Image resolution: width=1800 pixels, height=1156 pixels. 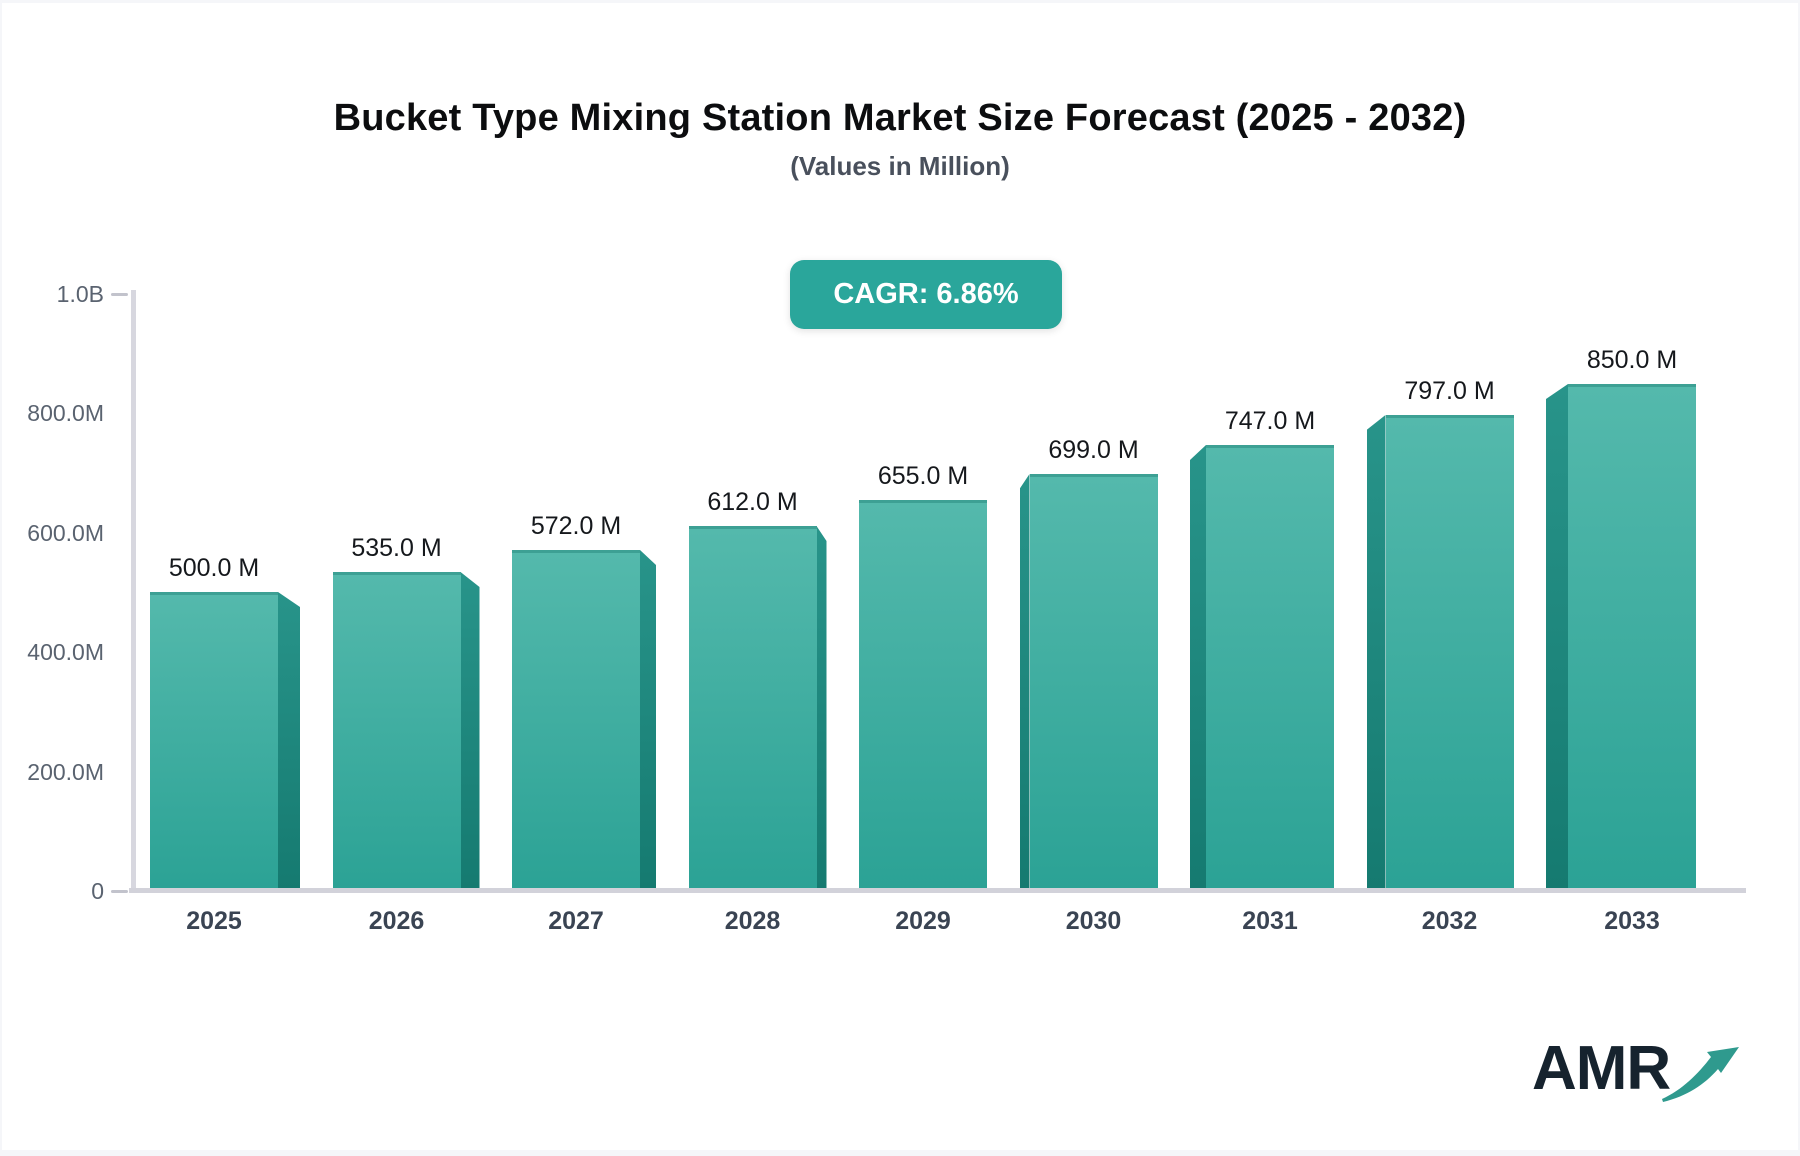 I want to click on bar-group-2026: 535.0 M 2026, so click(x=406, y=734).